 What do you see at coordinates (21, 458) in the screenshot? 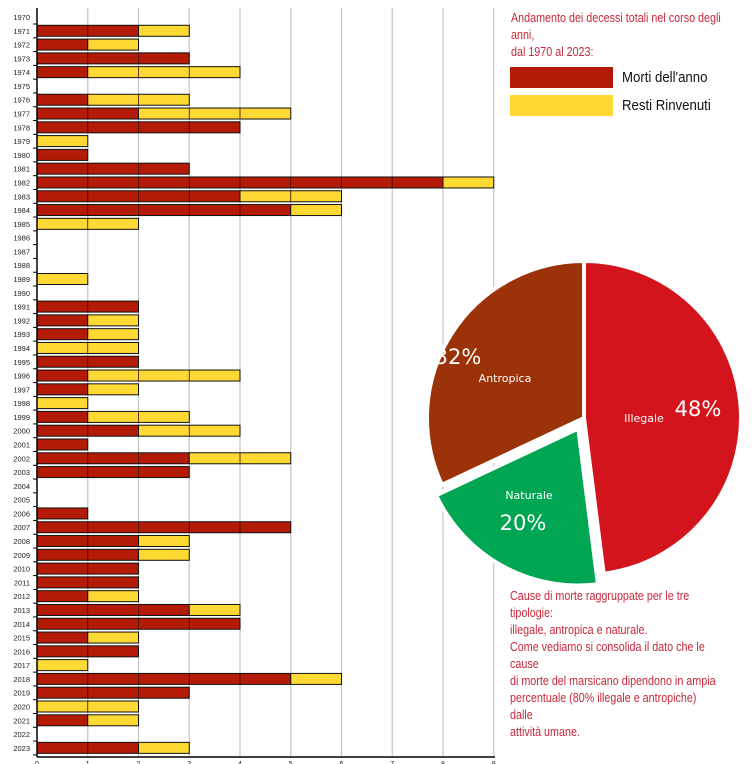
I see `y-tick-label: 2002` at bounding box center [21, 458].